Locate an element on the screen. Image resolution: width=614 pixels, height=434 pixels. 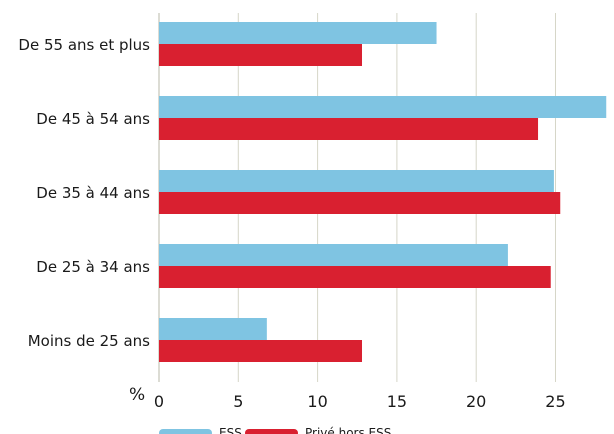
legend-label: ESS is located at coordinates (230, 430).